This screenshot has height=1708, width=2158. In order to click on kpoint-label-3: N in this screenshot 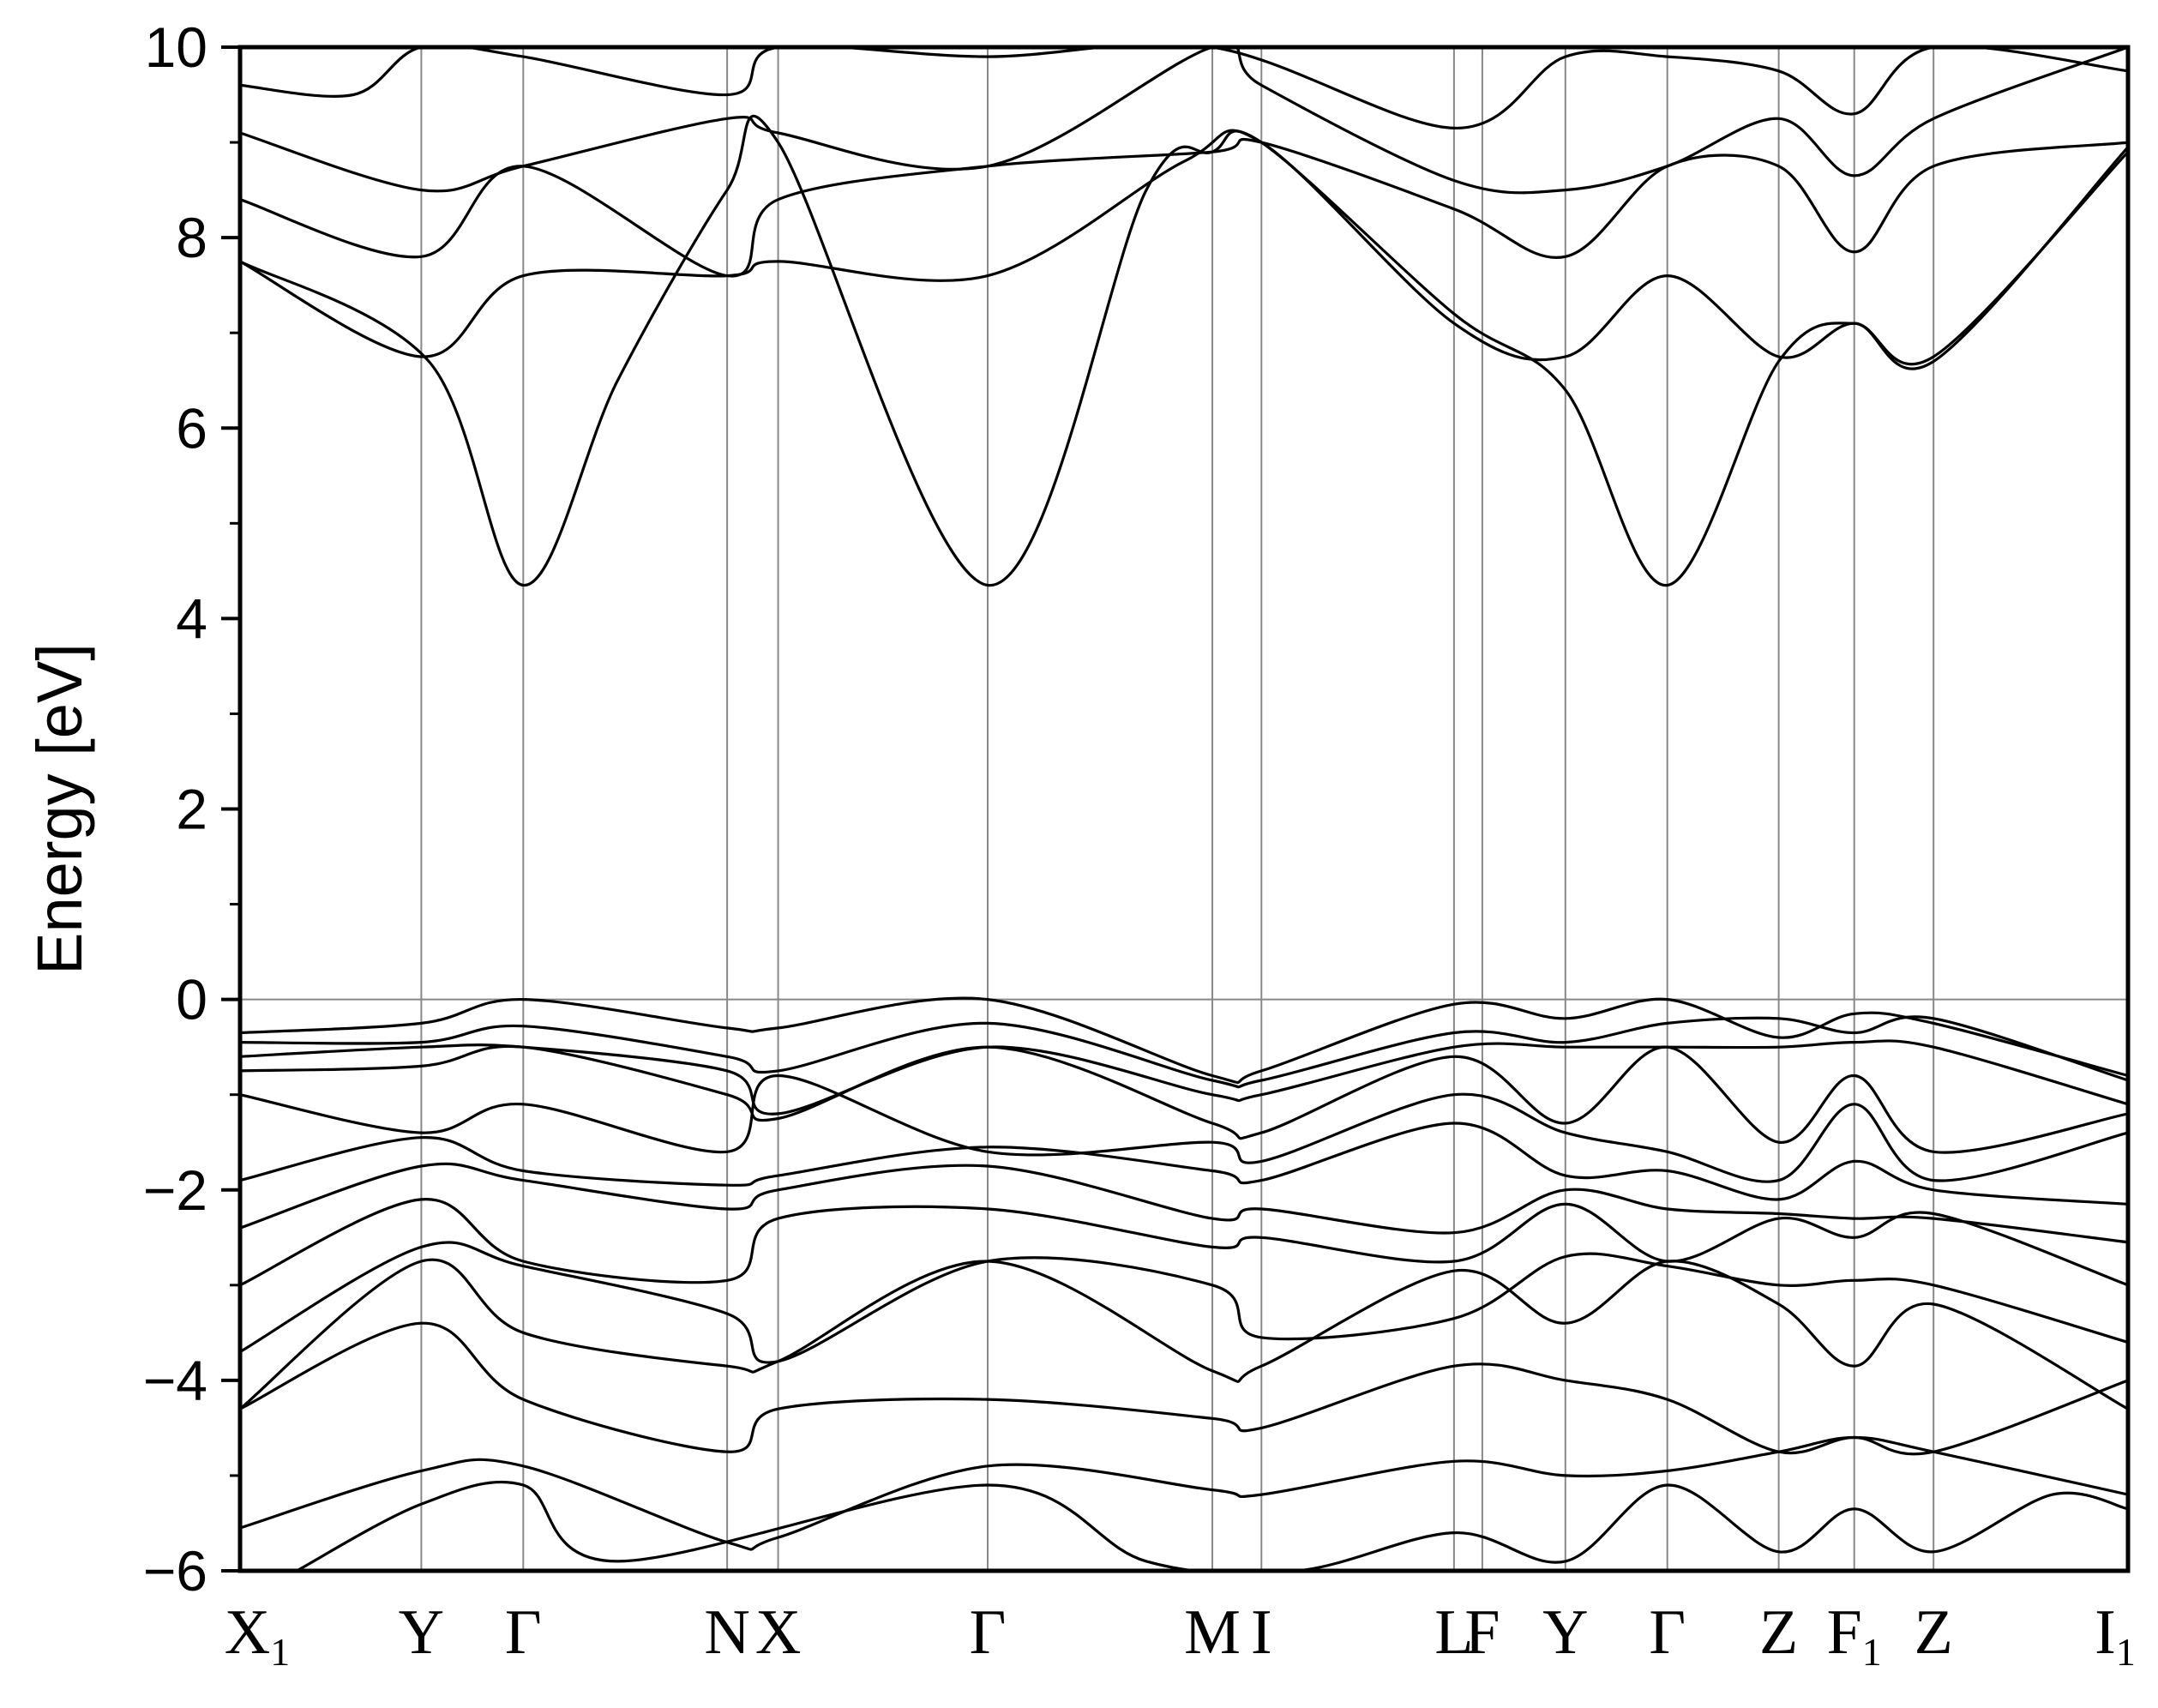, I will do `click(726, 1632)`.